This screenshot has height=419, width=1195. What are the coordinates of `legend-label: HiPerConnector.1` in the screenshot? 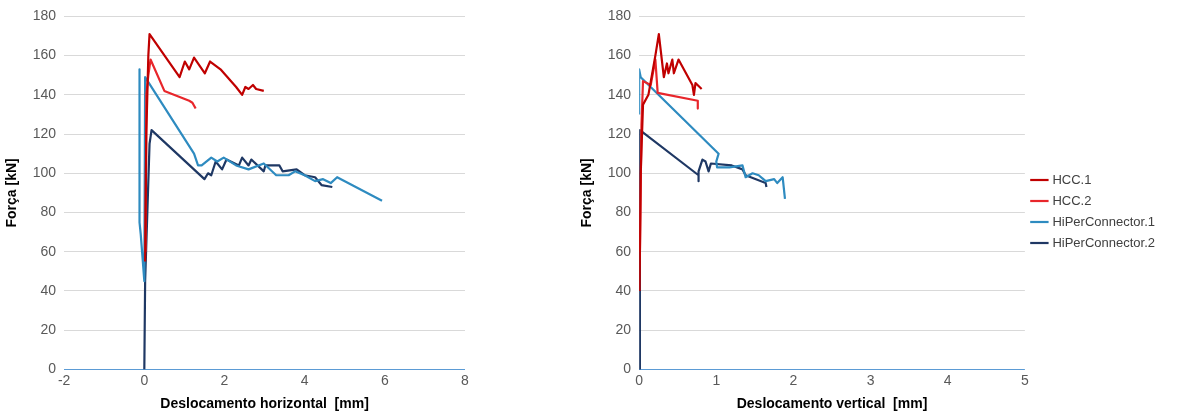 It's located at (1104, 221).